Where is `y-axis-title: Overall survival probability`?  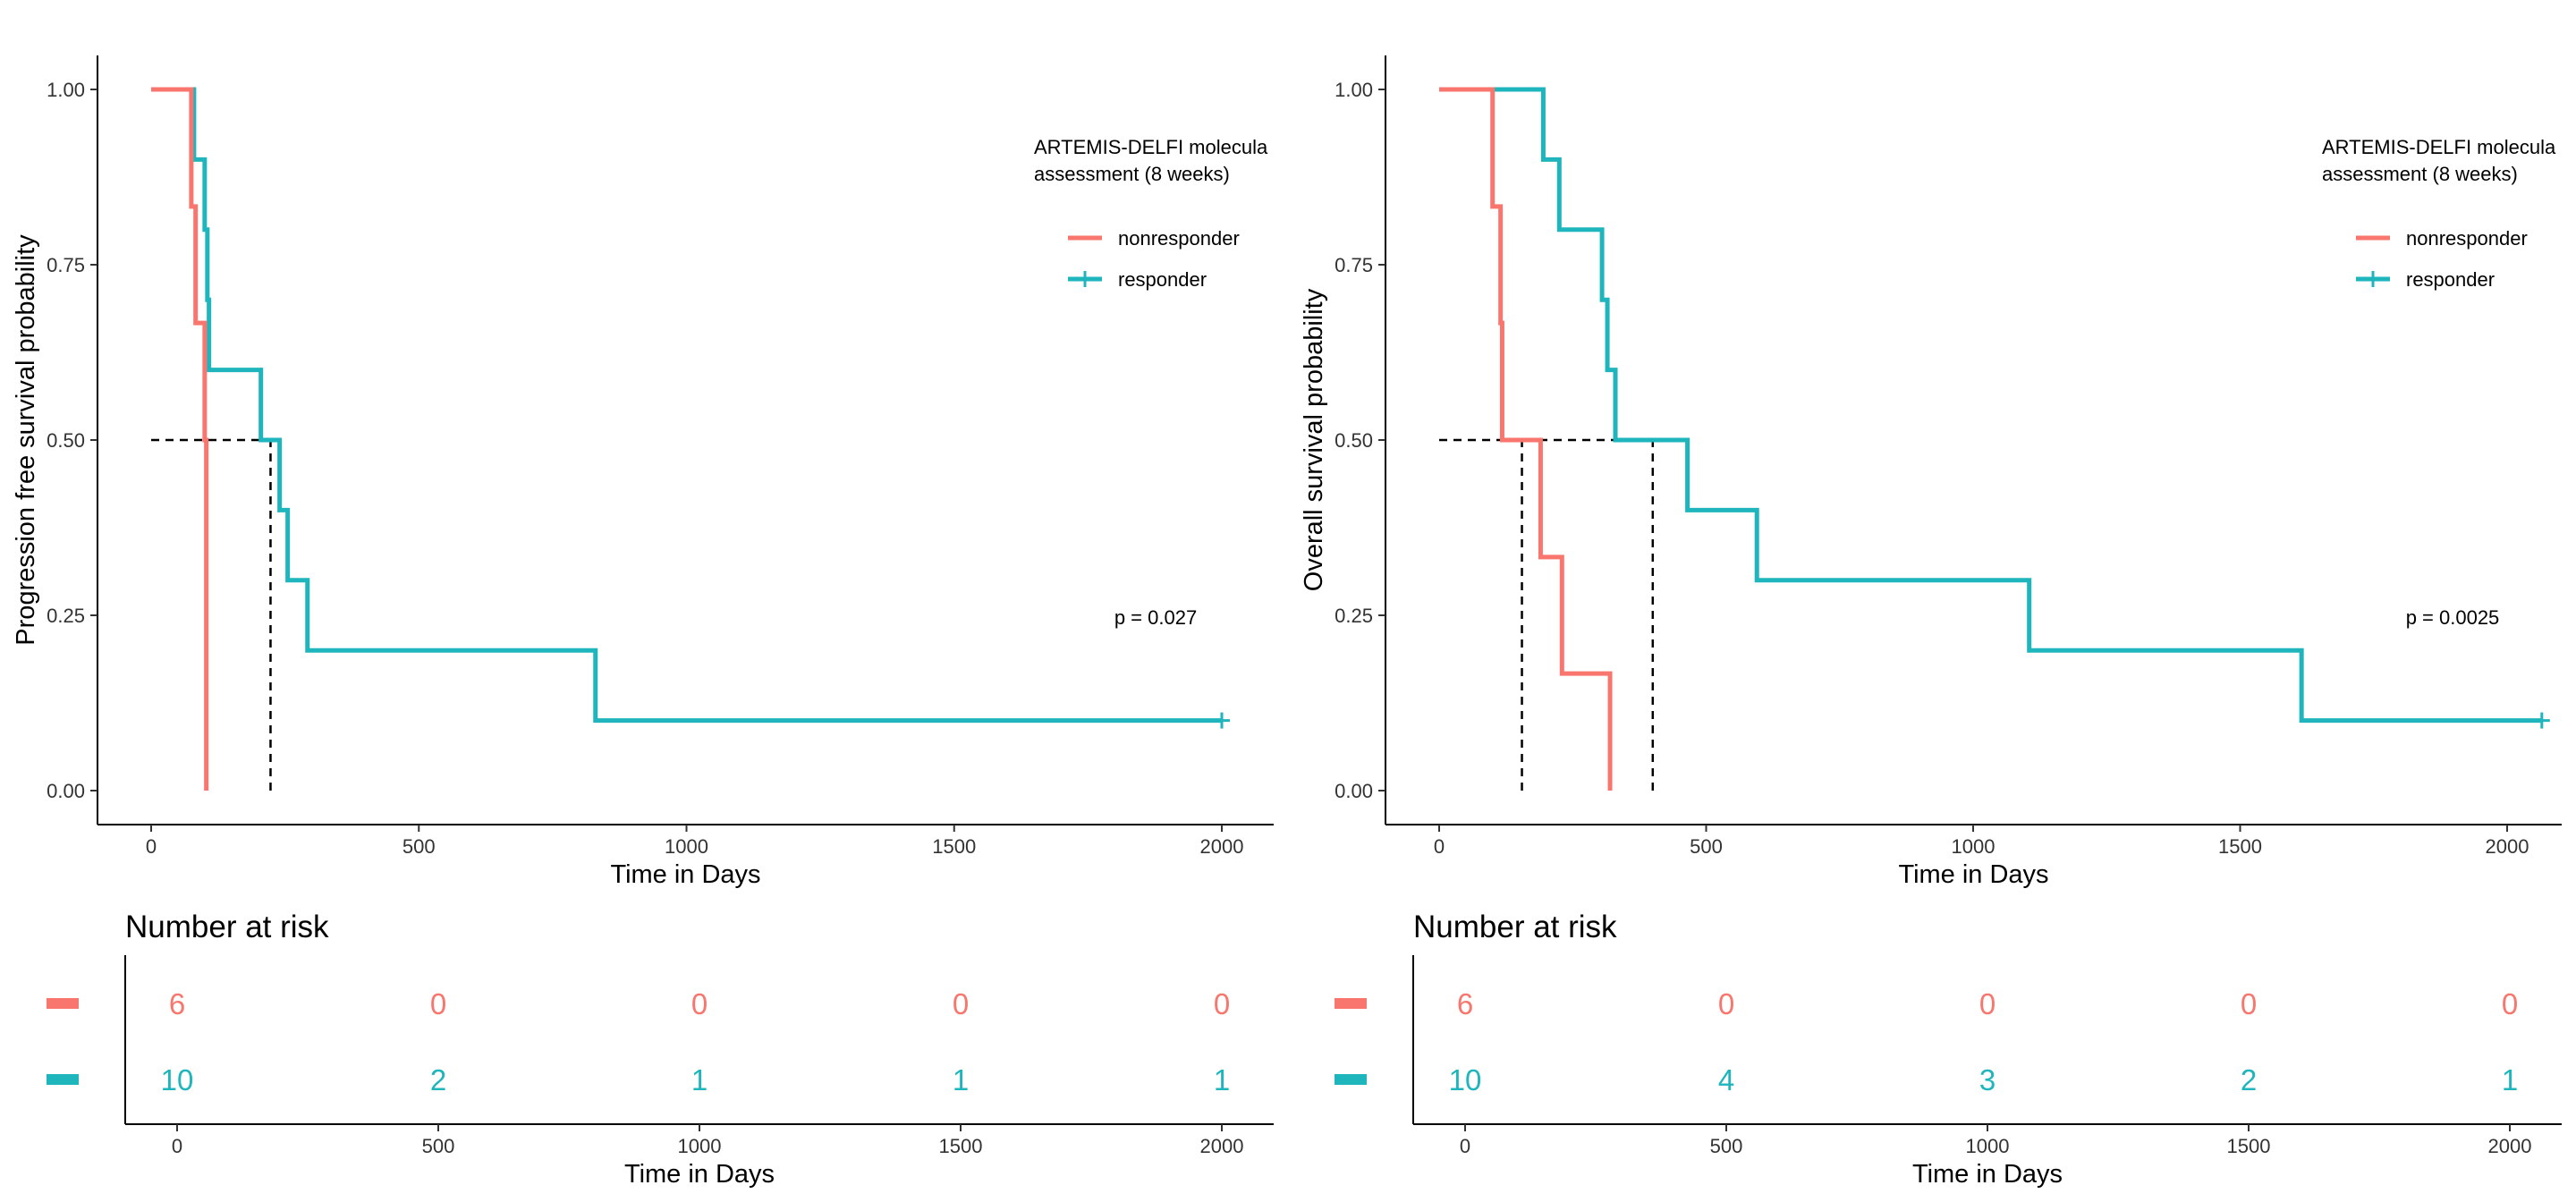
y-axis-title: Overall survival probability is located at coordinates (1314, 439).